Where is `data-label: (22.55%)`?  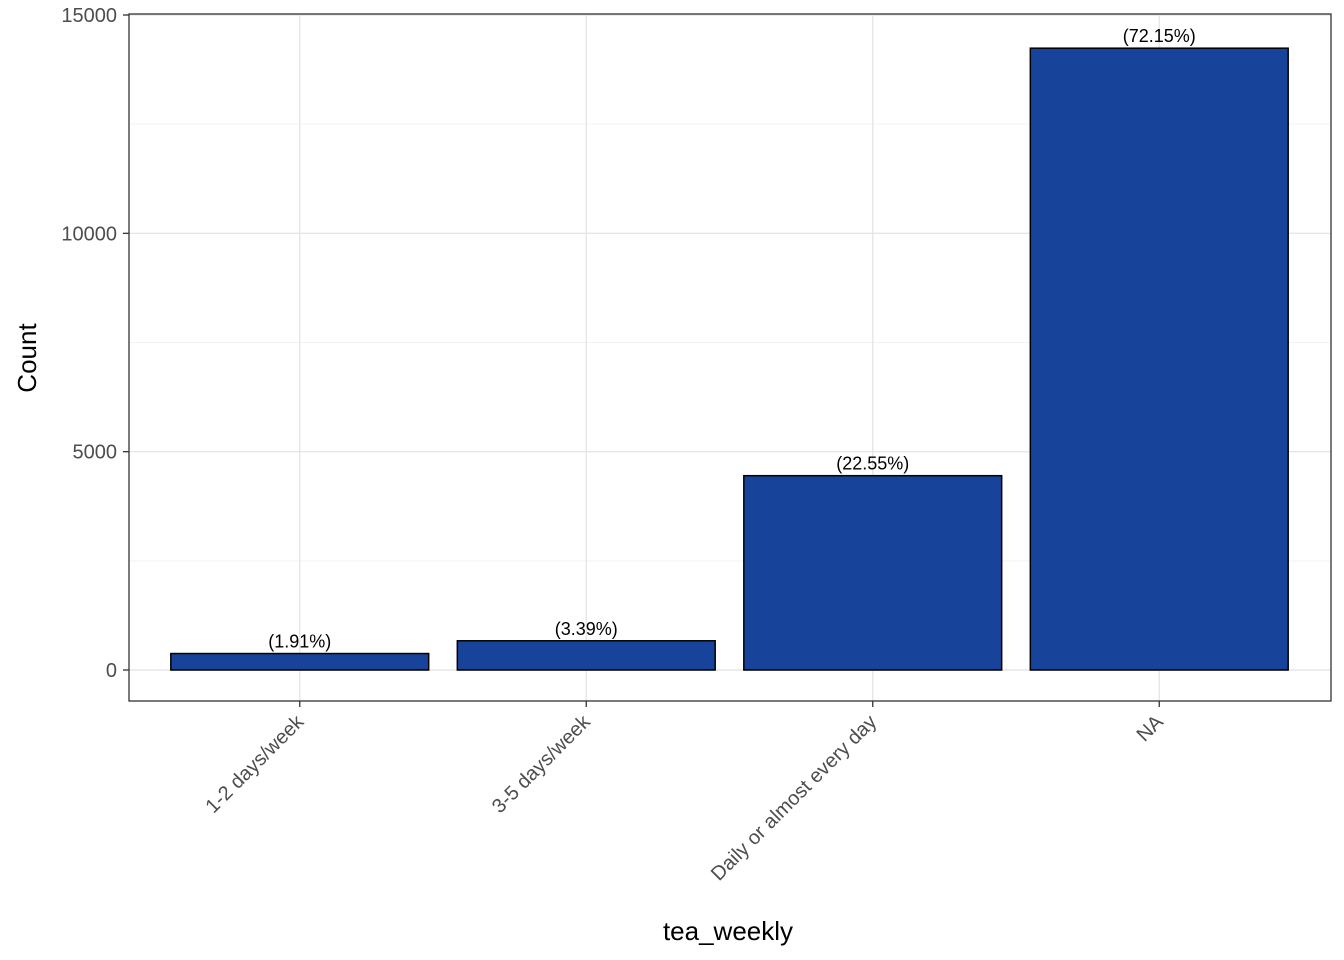
data-label: (22.55%) is located at coordinates (872, 464).